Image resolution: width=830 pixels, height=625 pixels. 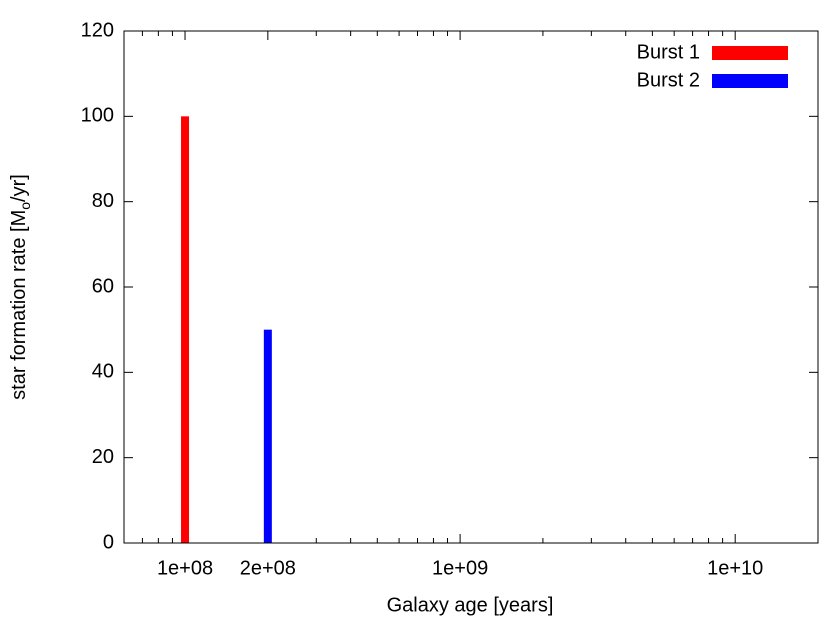 I want to click on x-tick-label: 1e+08, so click(x=185, y=568).